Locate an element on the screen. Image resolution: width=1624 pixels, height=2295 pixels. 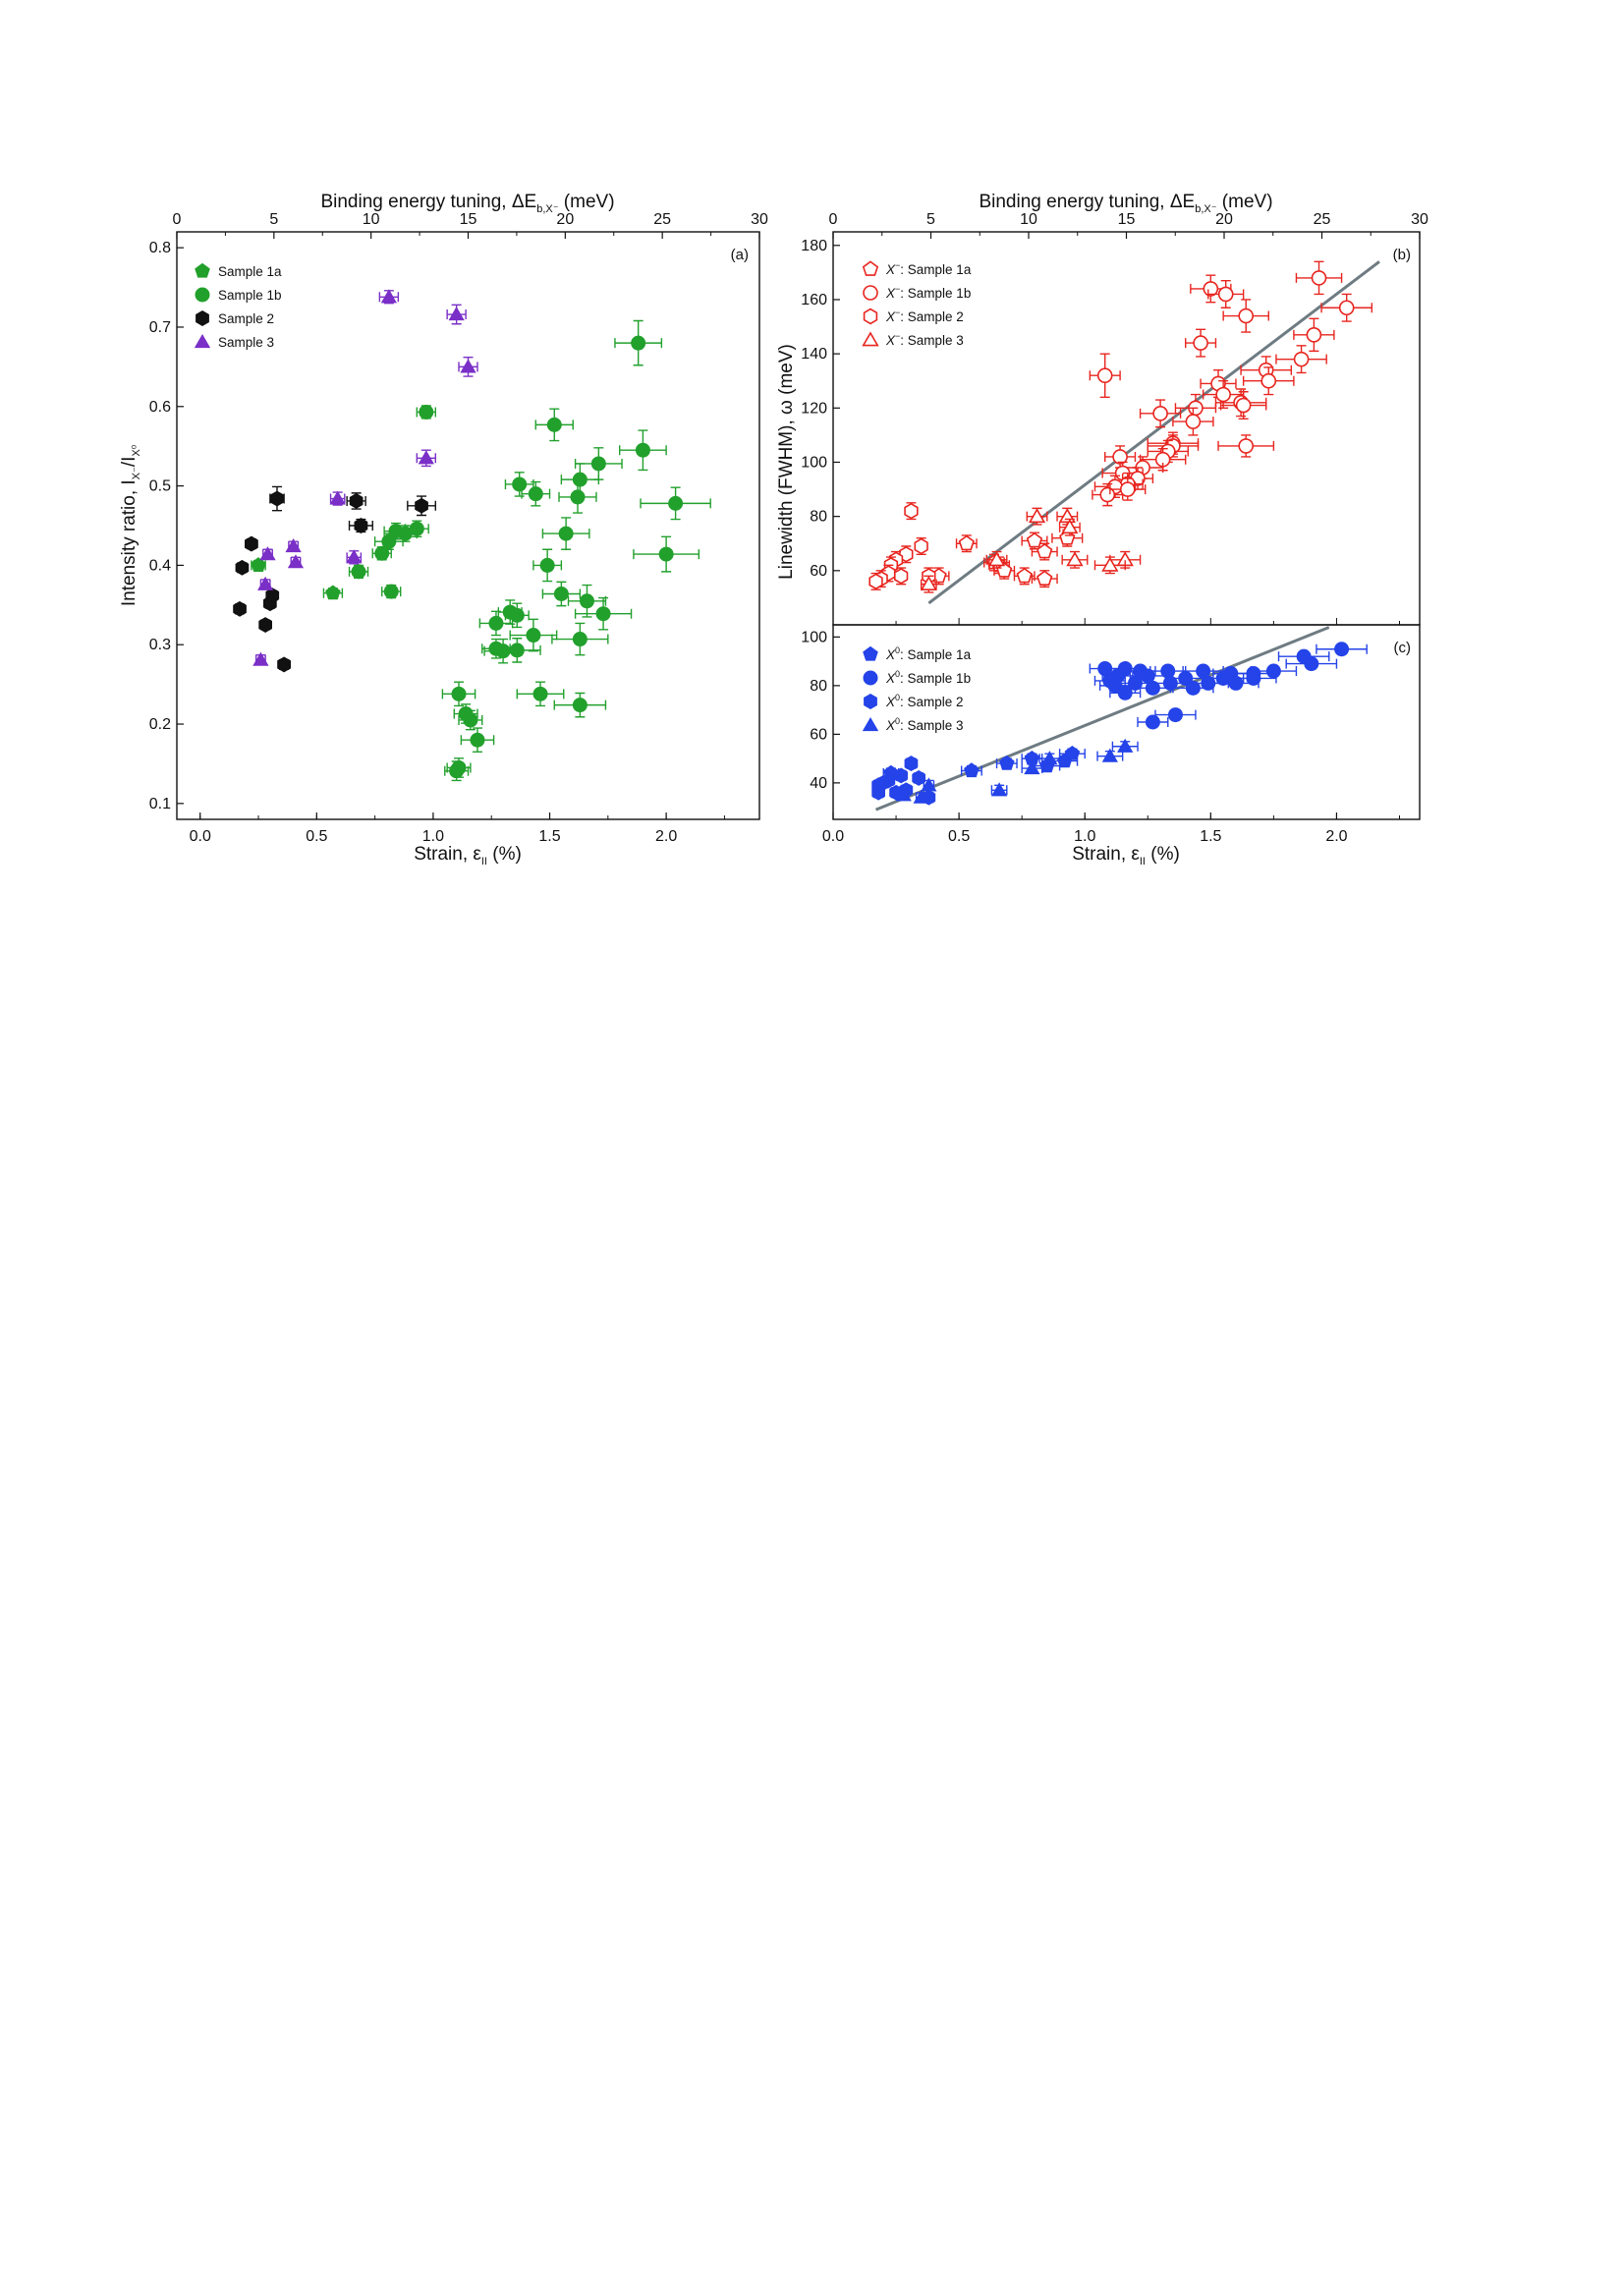
y-tick-label: 80 is located at coordinates (818, 687).